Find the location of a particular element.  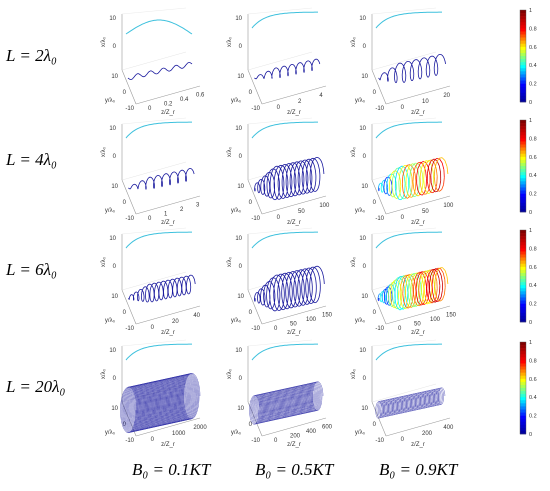

z-tick-label: 50 is located at coordinates (293, 324).